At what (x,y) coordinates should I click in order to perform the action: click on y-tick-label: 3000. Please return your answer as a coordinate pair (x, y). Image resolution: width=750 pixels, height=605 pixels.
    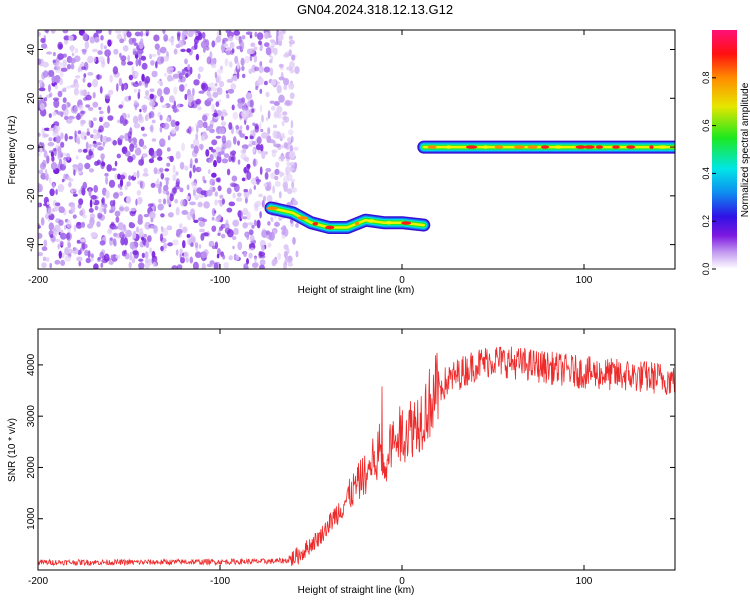
    Looking at the image, I should click on (31, 416).